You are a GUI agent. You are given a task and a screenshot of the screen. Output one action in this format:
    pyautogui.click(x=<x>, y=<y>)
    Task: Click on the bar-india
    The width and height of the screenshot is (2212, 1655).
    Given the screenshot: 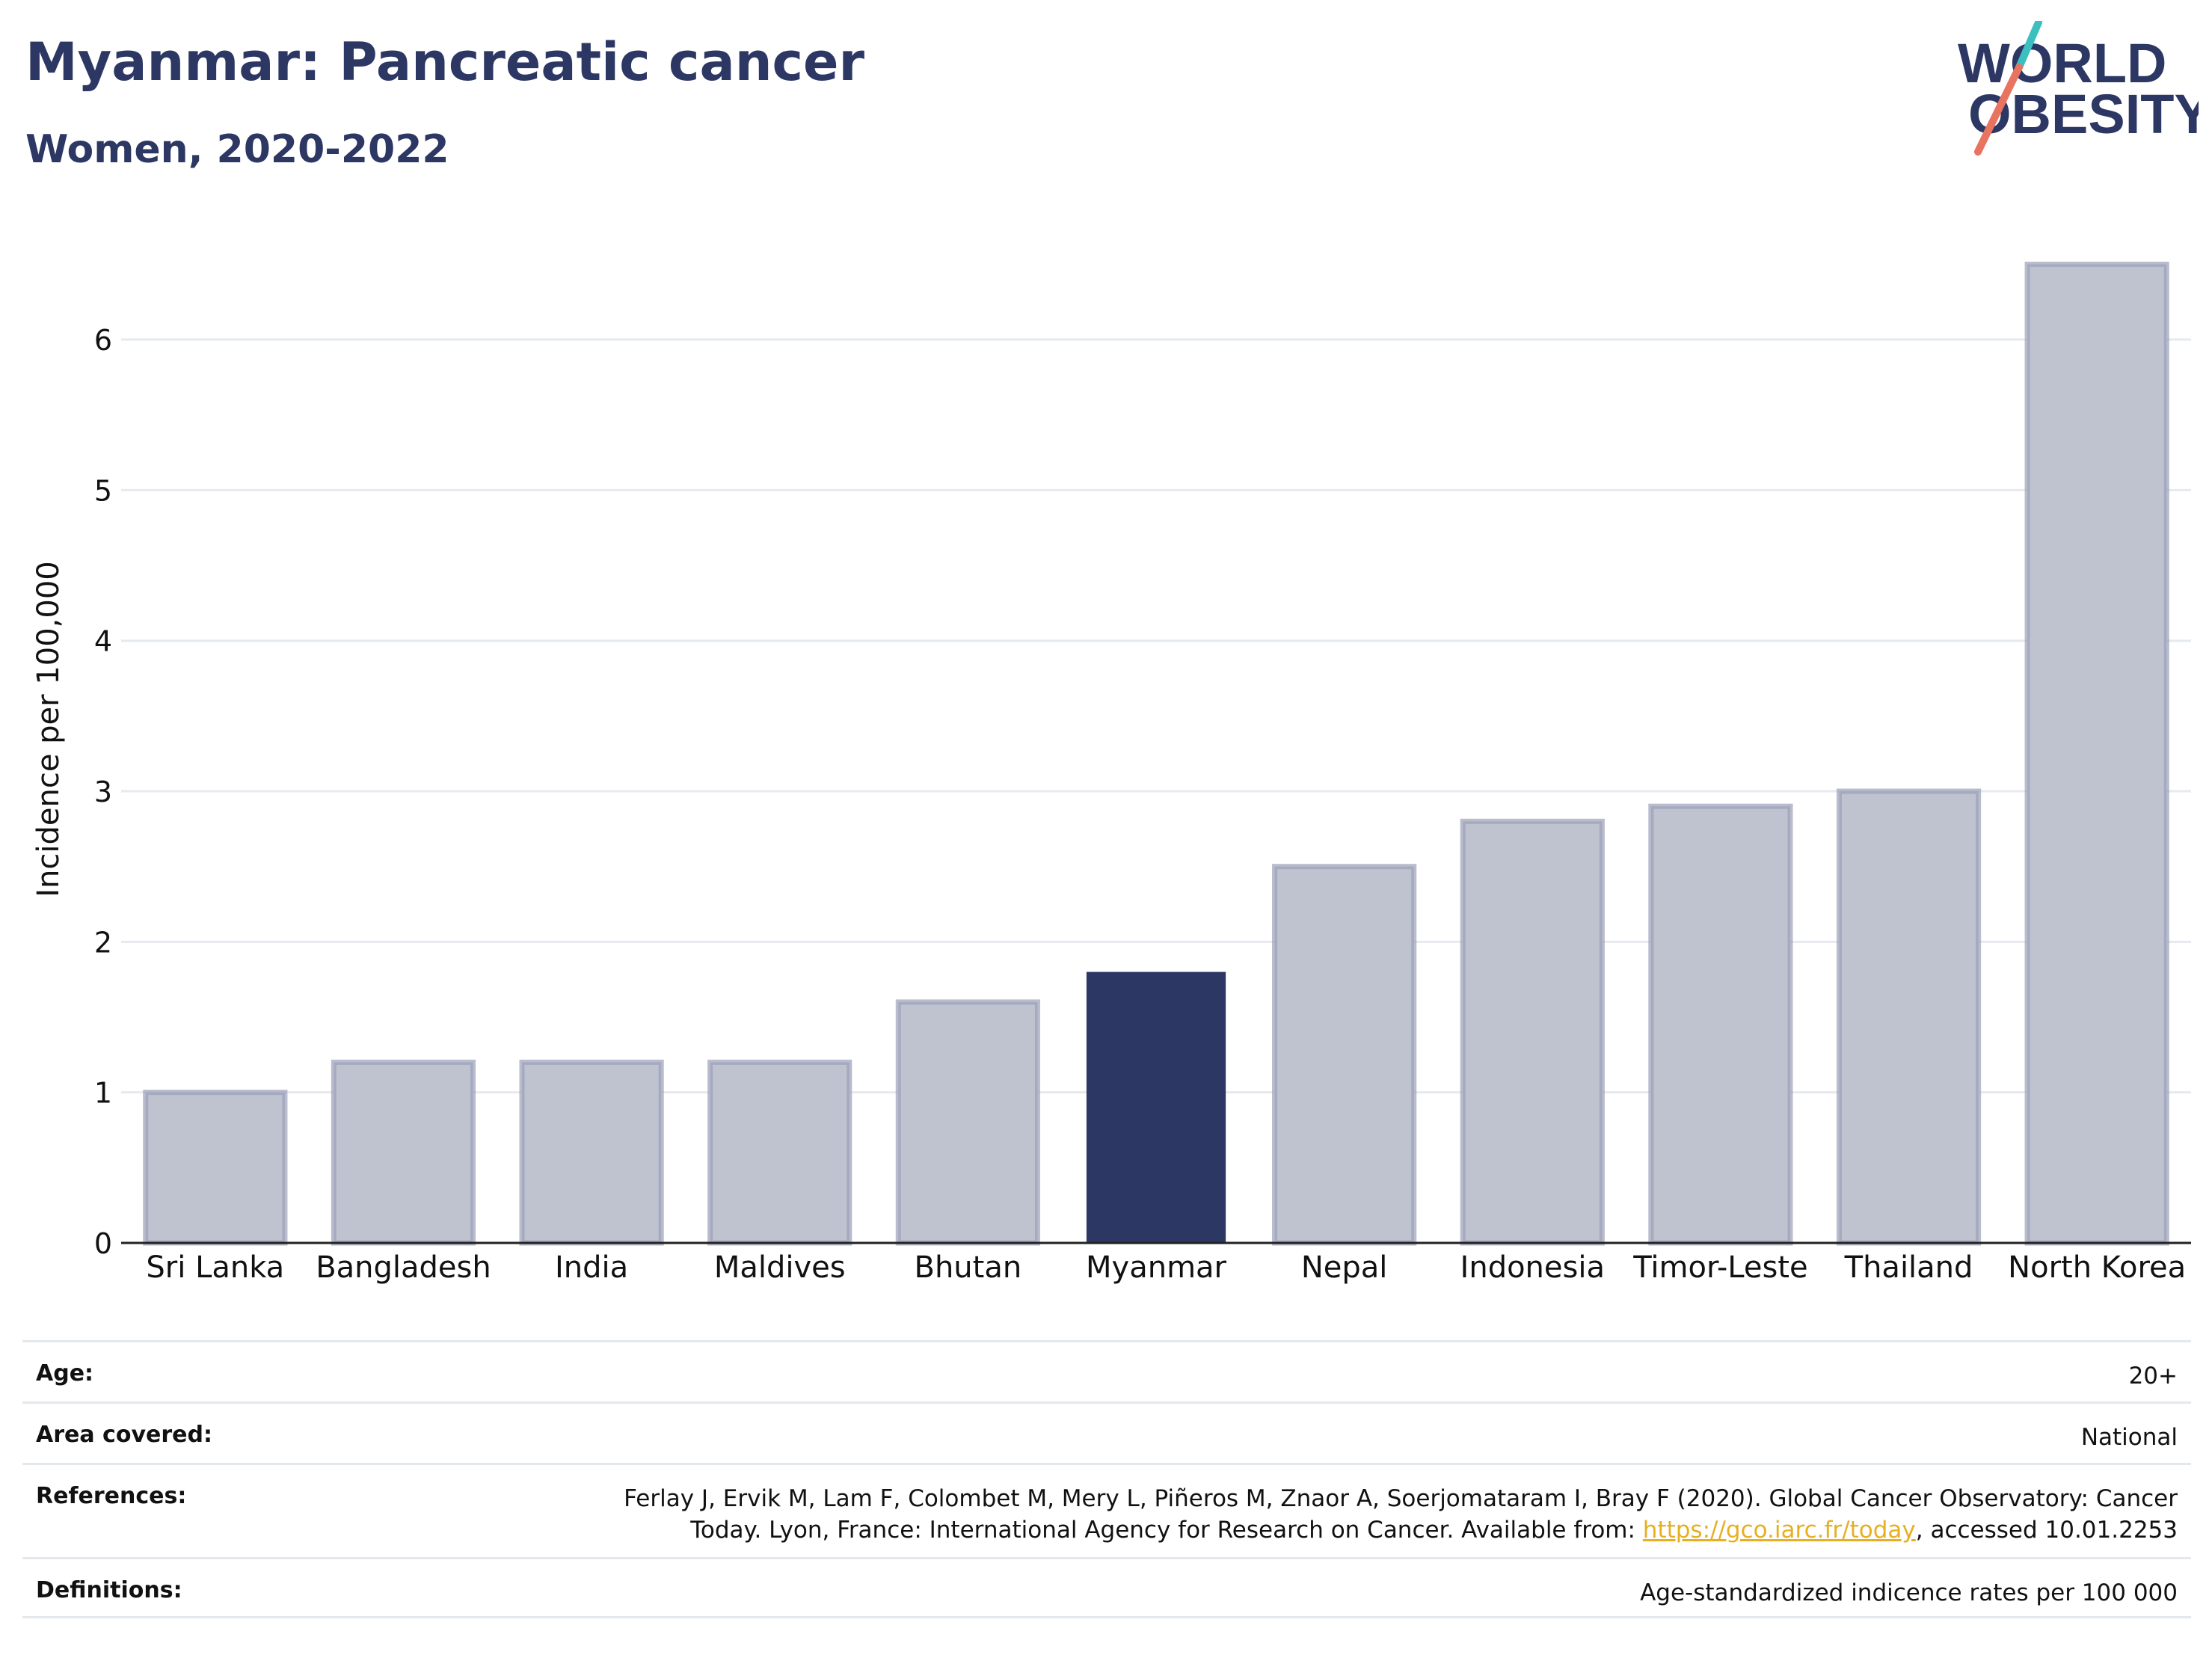 What is the action you would take?
    pyautogui.click(x=591, y=1152)
    